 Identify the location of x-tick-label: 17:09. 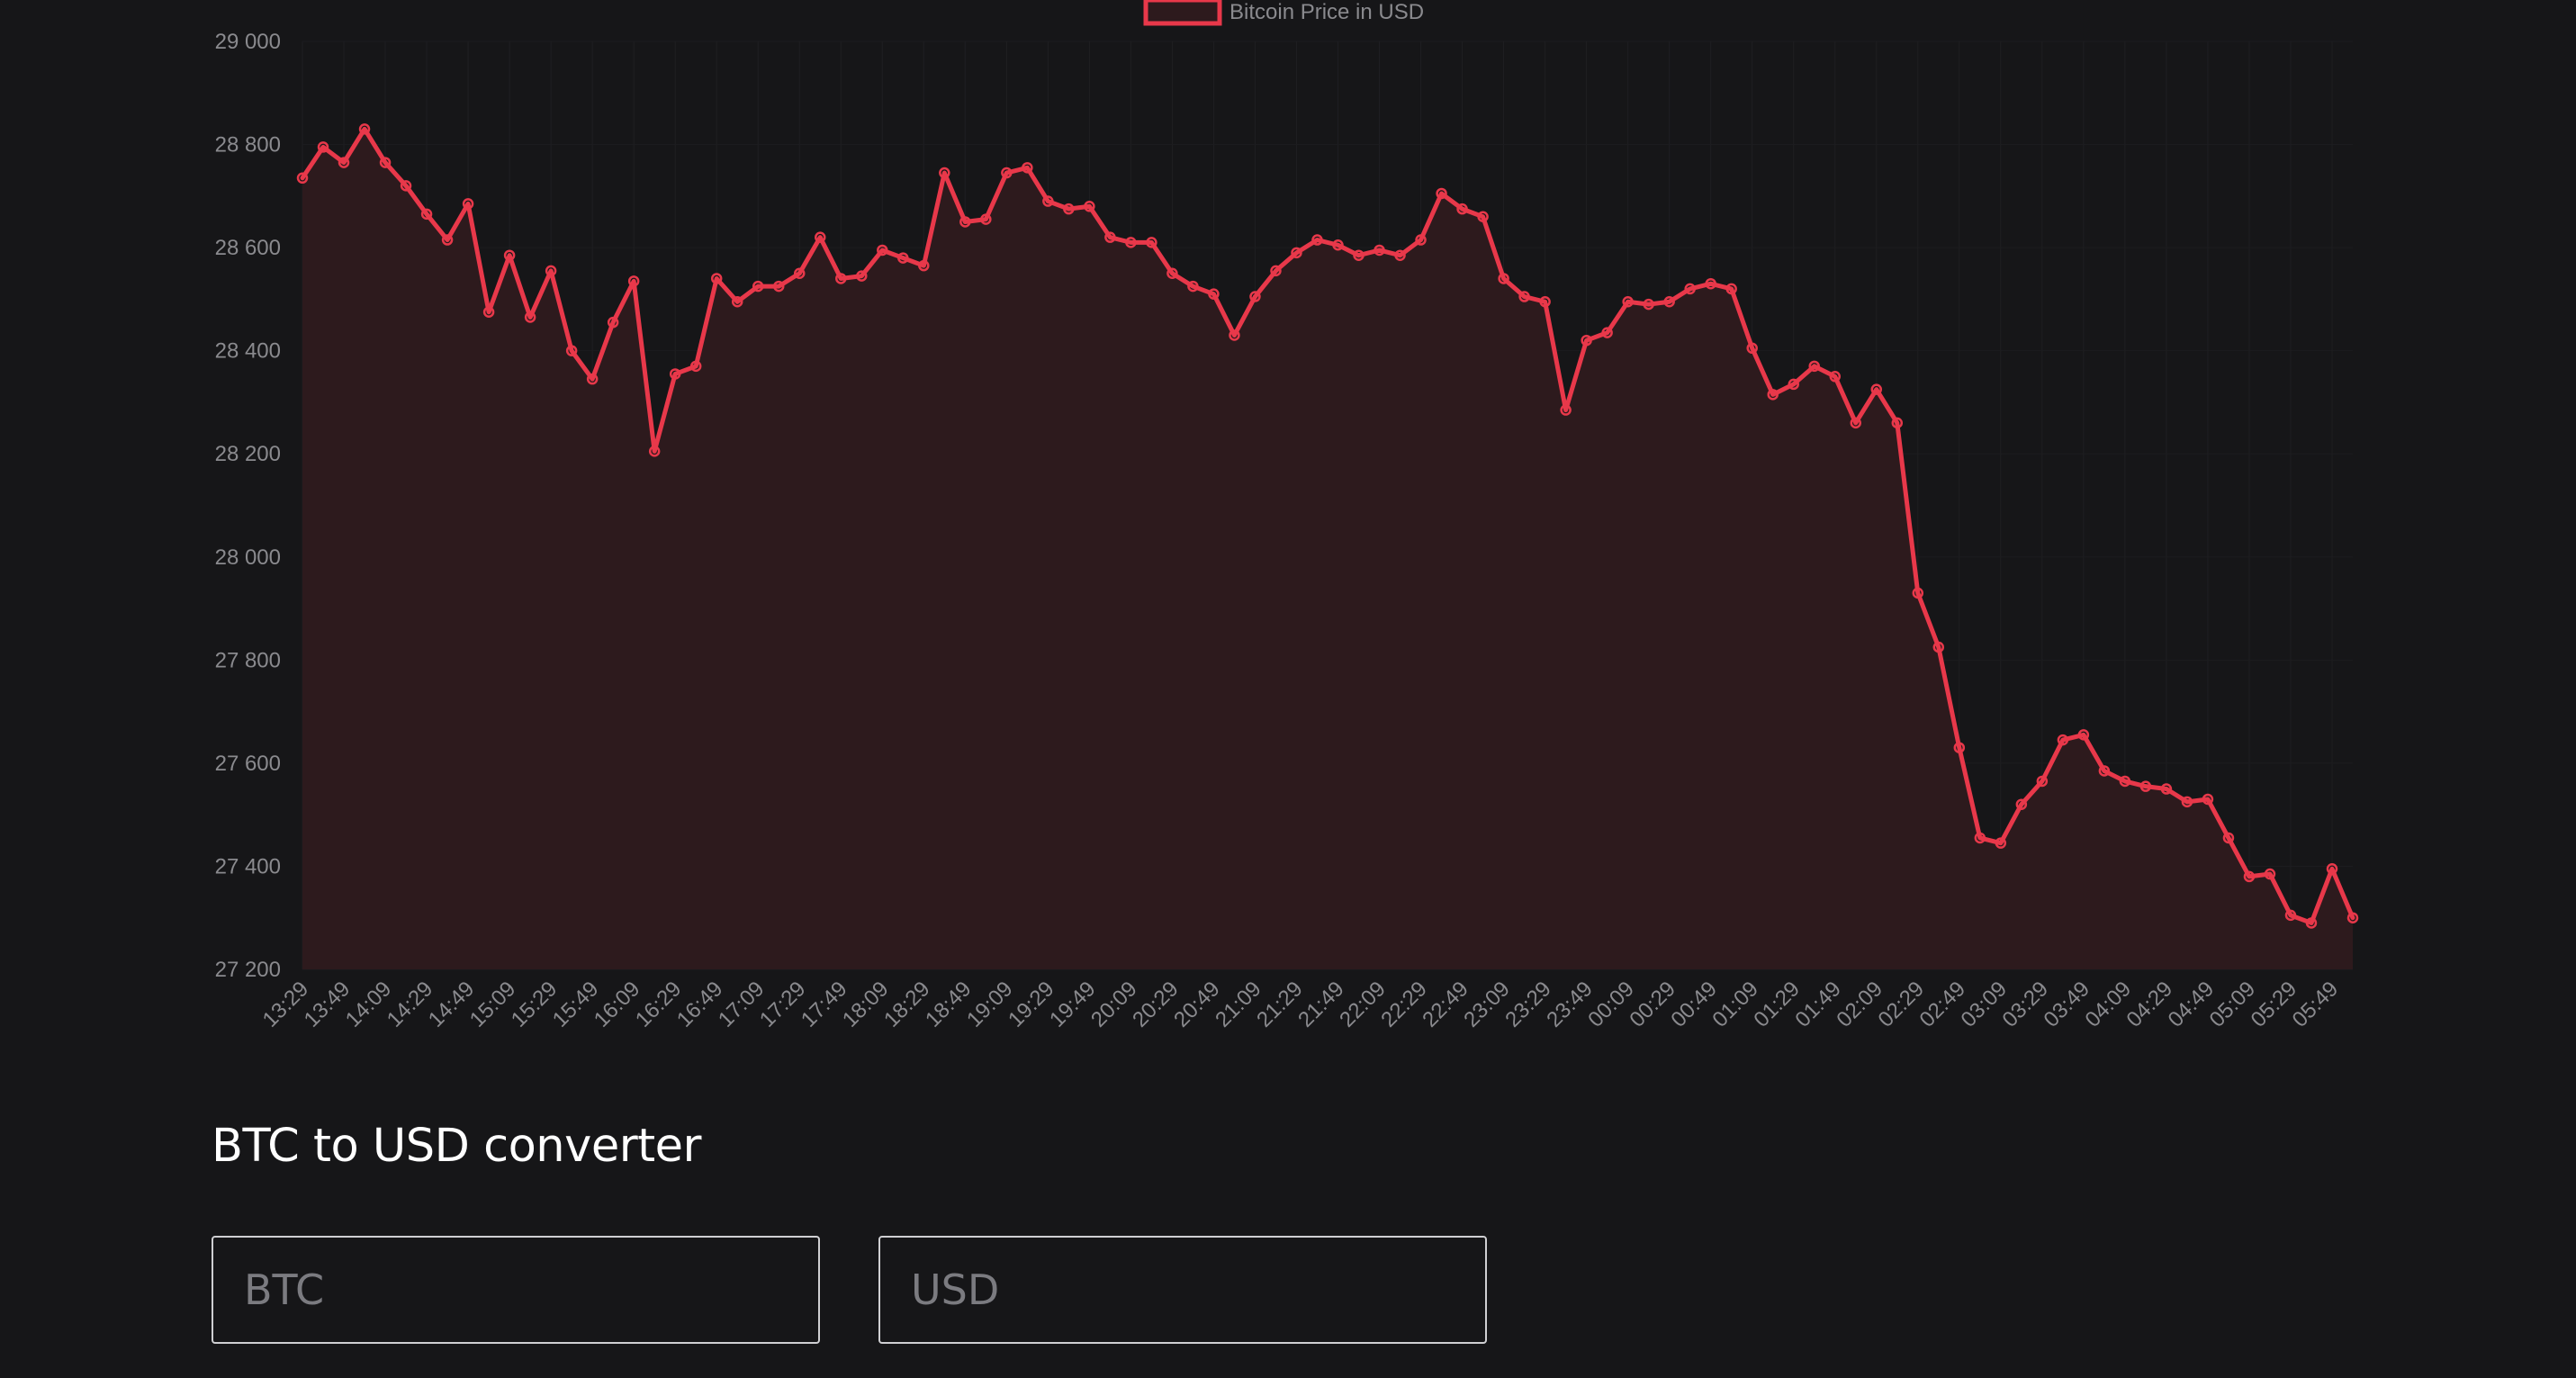
(742, 1004).